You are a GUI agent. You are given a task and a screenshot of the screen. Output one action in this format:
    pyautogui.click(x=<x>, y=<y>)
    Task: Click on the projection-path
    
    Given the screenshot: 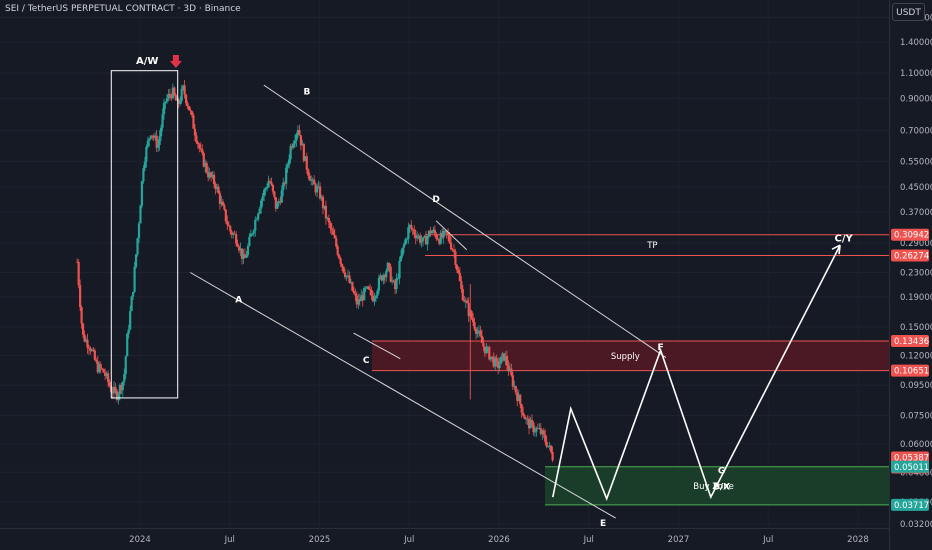 What is the action you would take?
    pyautogui.click(x=696, y=372)
    